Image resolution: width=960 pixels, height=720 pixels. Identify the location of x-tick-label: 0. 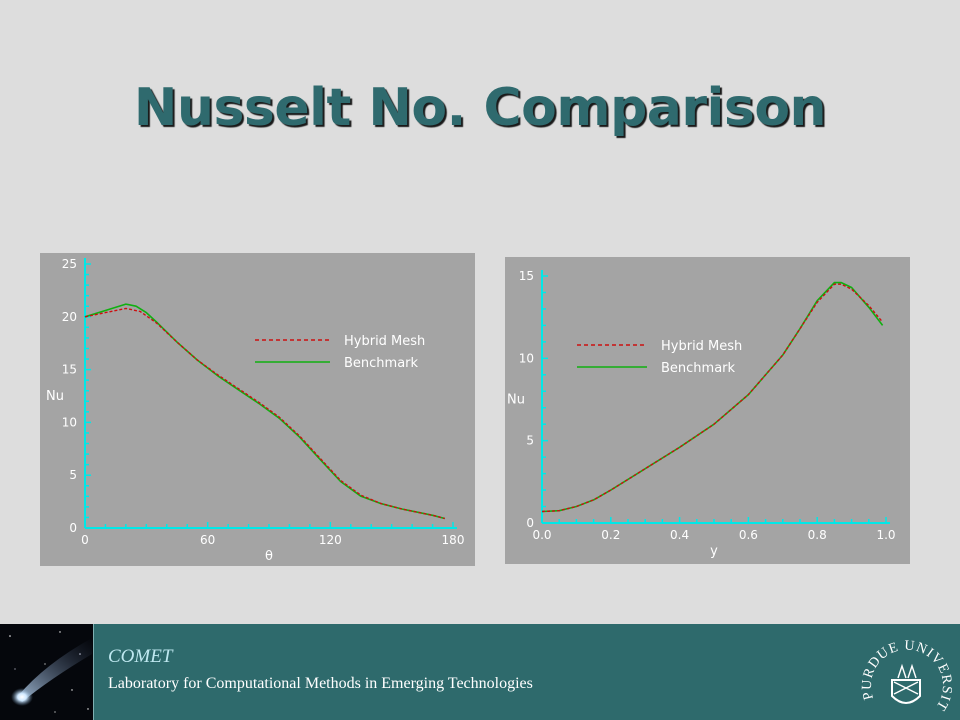
(85, 540).